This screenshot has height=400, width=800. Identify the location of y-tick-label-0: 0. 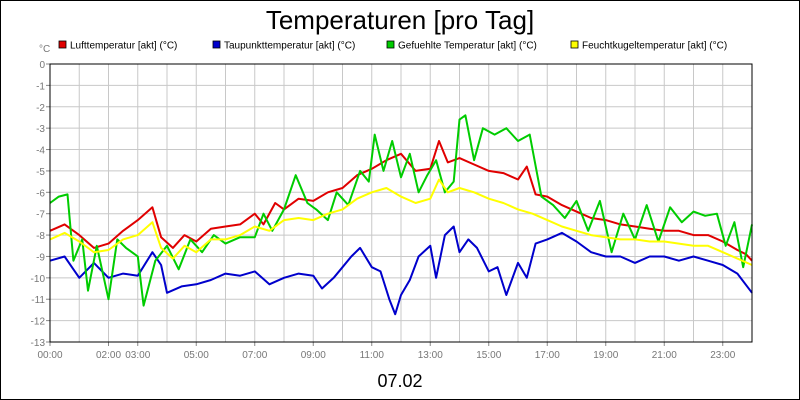
(42, 65).